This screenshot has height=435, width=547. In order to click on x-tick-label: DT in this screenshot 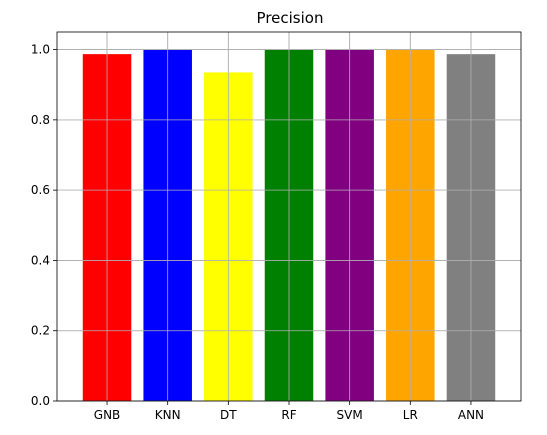, I will do `click(228, 415)`.